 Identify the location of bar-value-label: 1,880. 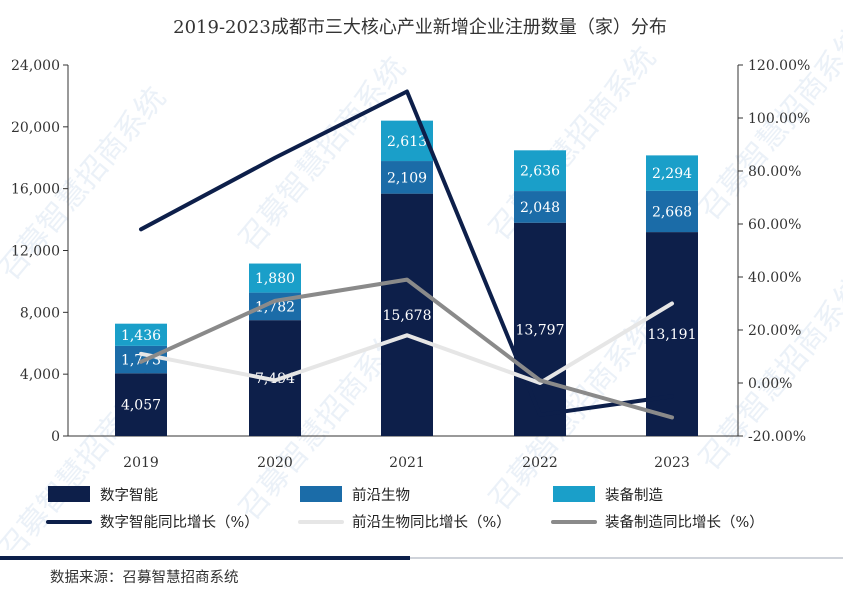
(275, 279).